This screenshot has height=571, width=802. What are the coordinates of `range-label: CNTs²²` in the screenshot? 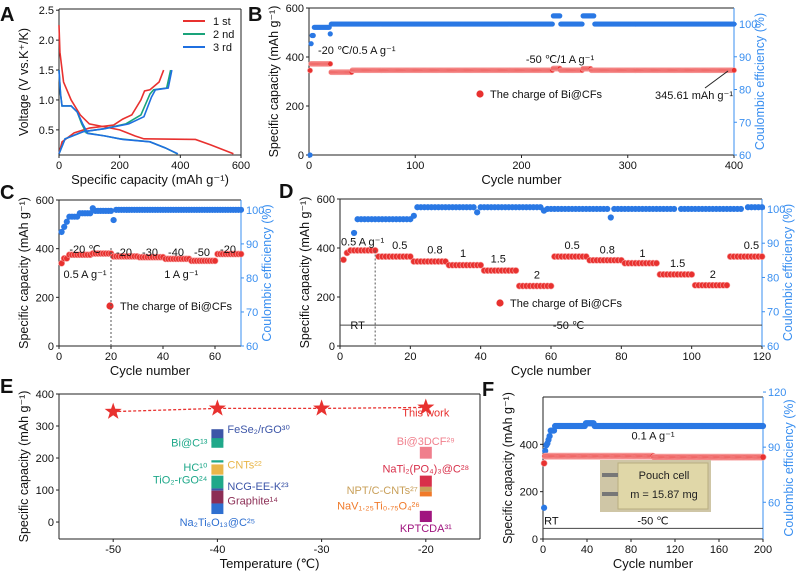 It's located at (244, 465).